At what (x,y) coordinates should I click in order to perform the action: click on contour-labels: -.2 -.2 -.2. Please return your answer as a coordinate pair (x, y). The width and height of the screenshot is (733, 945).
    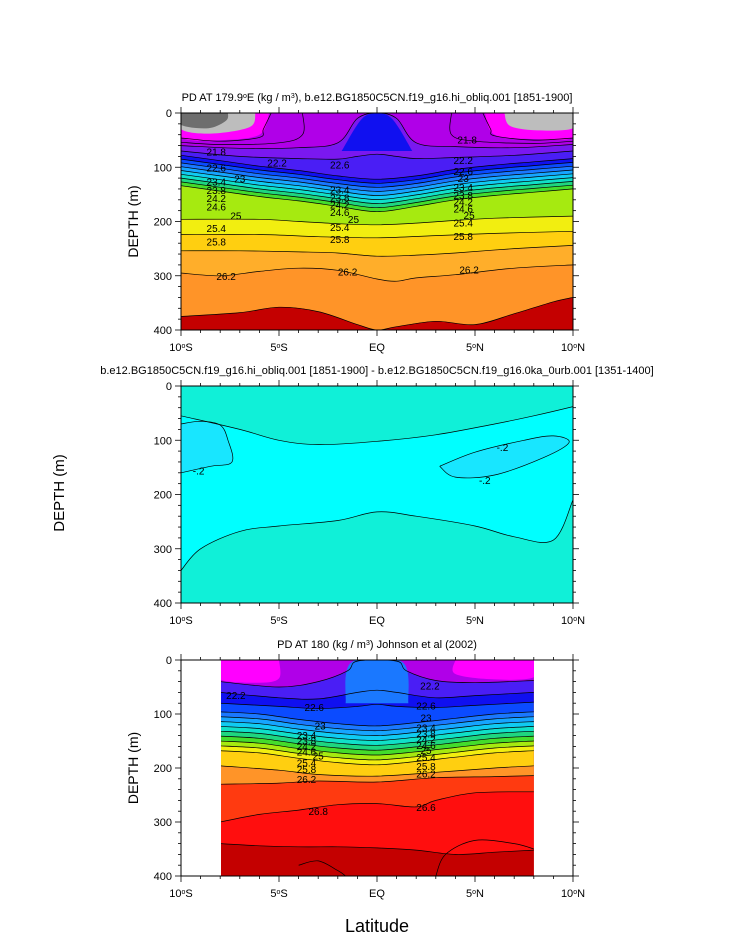
    Looking at the image, I should click on (351, 465).